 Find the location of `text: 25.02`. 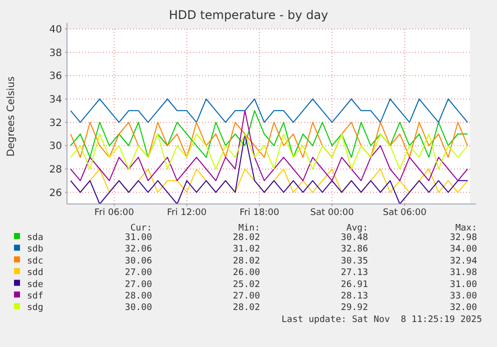

text: 25.02 is located at coordinates (246, 285).